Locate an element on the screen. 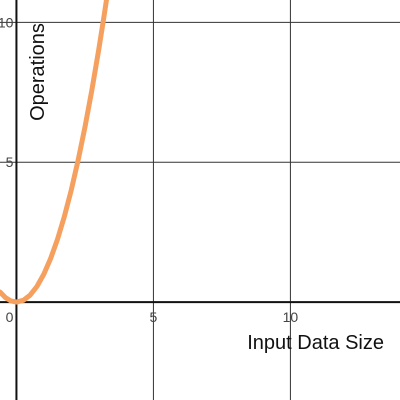 Image resolution: width=400 pixels, height=400 pixels. x-tick-label: 0 is located at coordinates (10, 317).